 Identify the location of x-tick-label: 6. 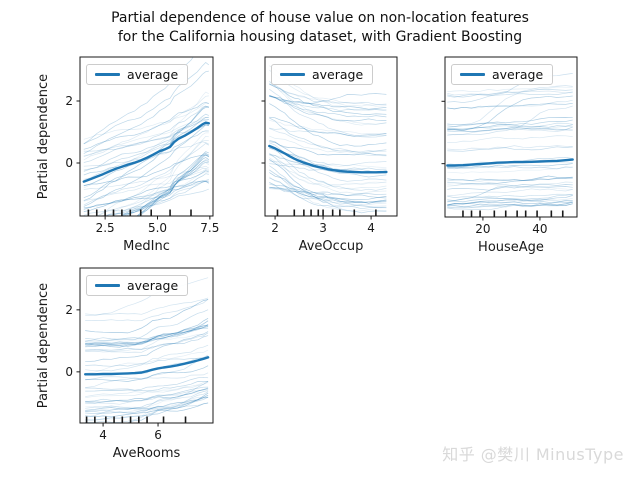
(158, 435).